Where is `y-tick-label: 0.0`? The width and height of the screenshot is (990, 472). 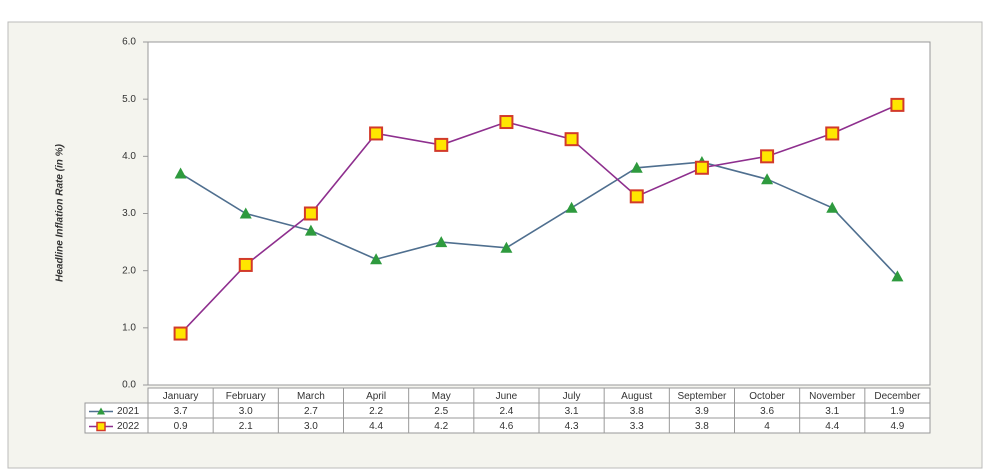
y-tick-label: 0.0 is located at coordinates (129, 385).